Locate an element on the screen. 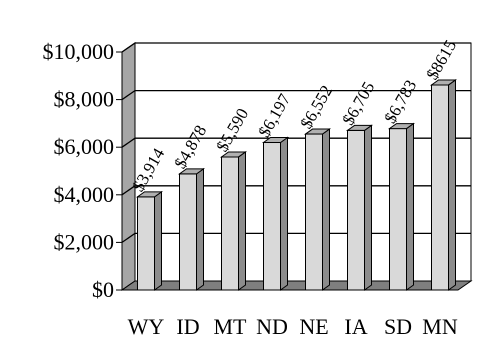 The width and height of the screenshot is (486, 341). y-tick-label: $2,000 is located at coordinates (84, 241).